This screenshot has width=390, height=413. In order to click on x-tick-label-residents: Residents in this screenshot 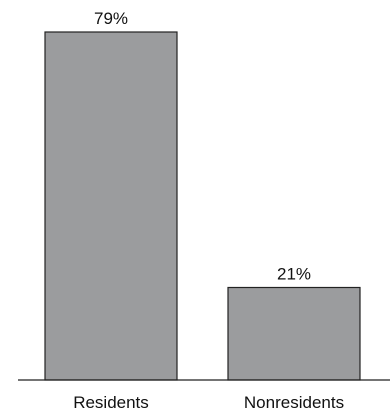, I will do `click(111, 402)`.